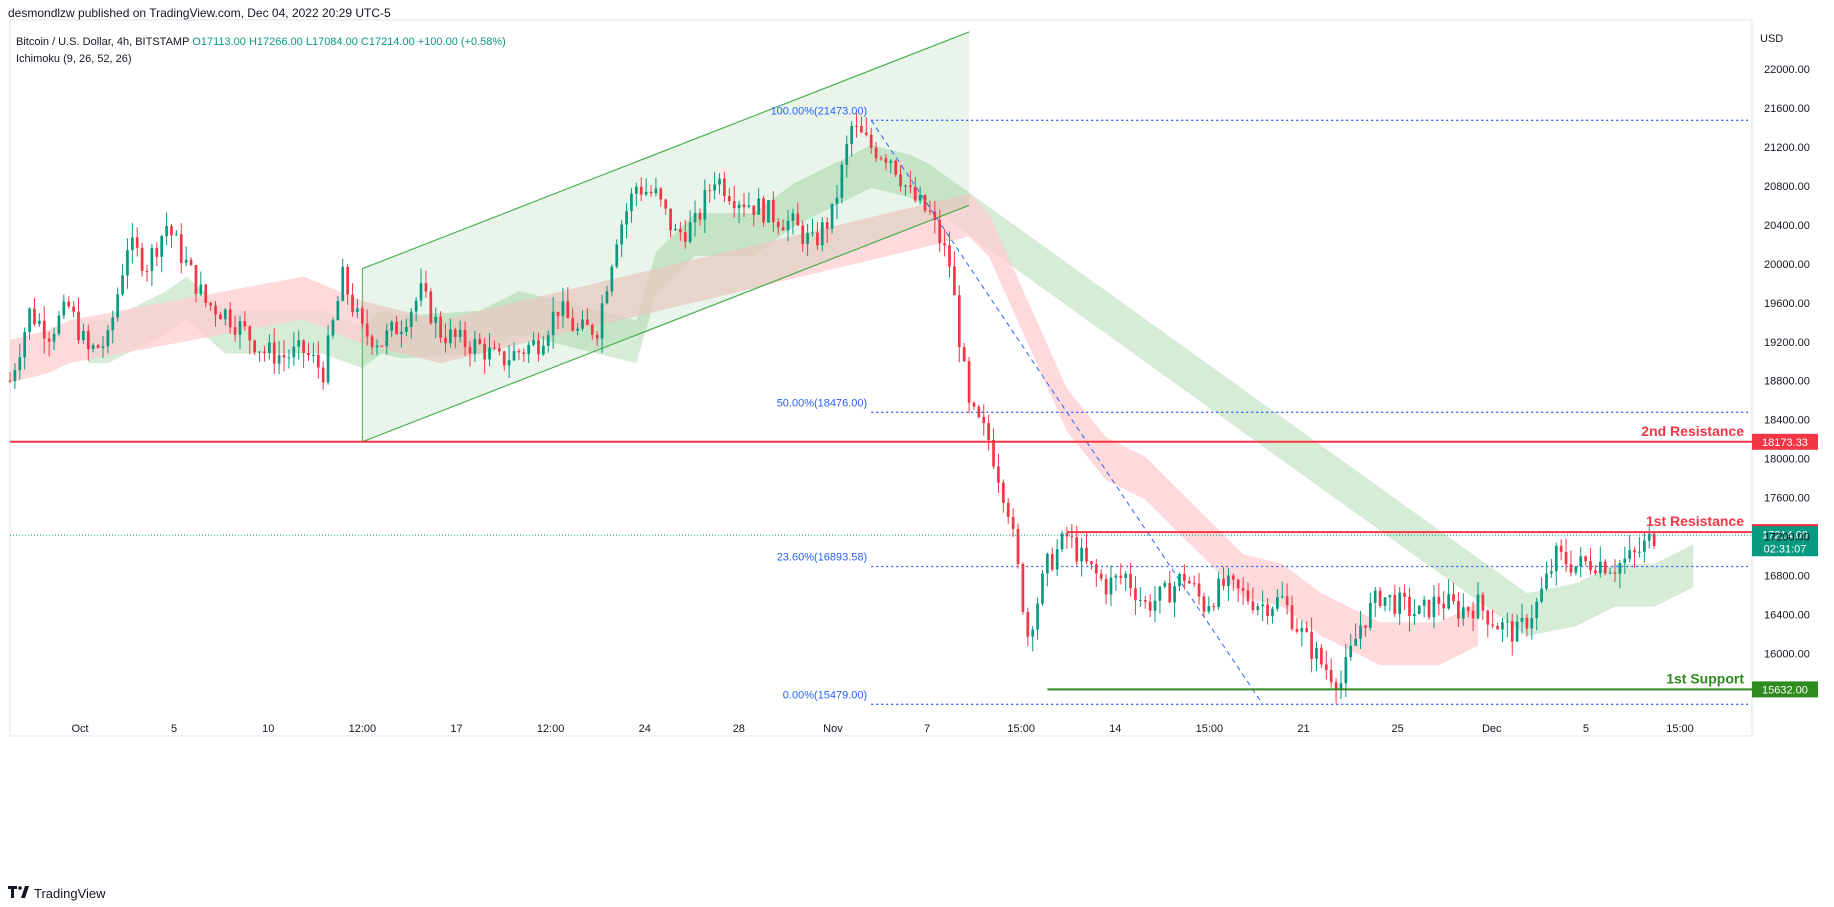  Describe the element at coordinates (1785, 535) in the screenshot. I see `last-price-value: 17214.00` at that location.